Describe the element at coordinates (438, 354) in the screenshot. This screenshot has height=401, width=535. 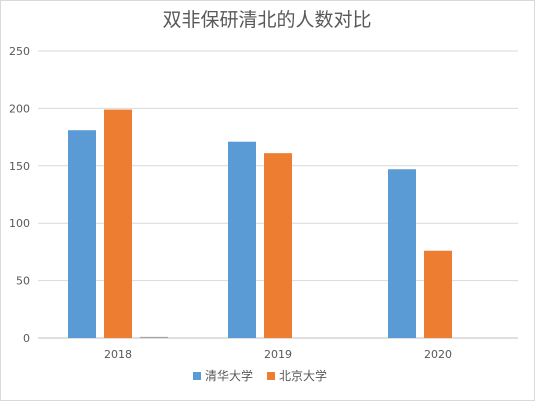
I see `x-tick-label: 2020` at that location.